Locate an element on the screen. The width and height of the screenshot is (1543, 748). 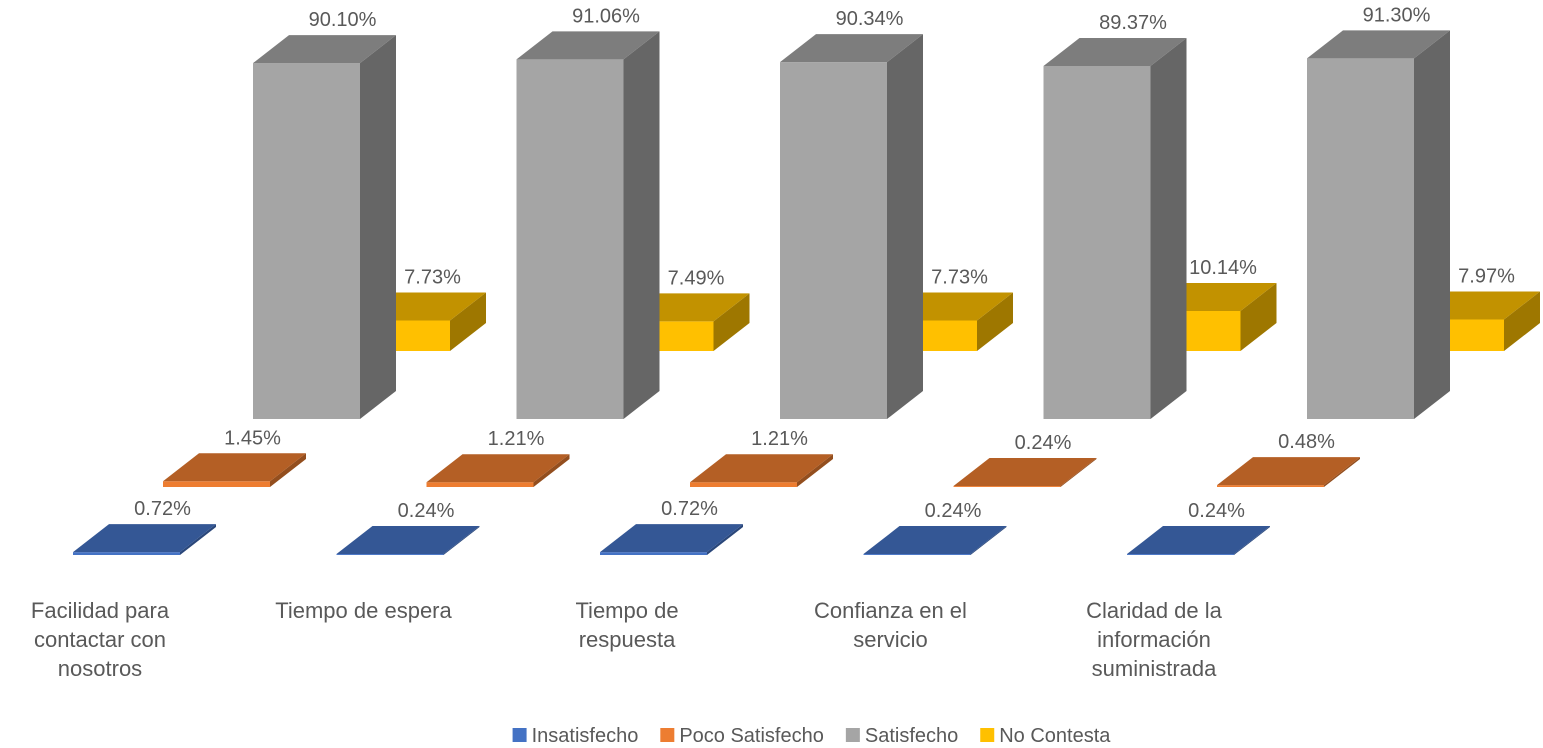
data-label: 91.06% is located at coordinates (606, 16).